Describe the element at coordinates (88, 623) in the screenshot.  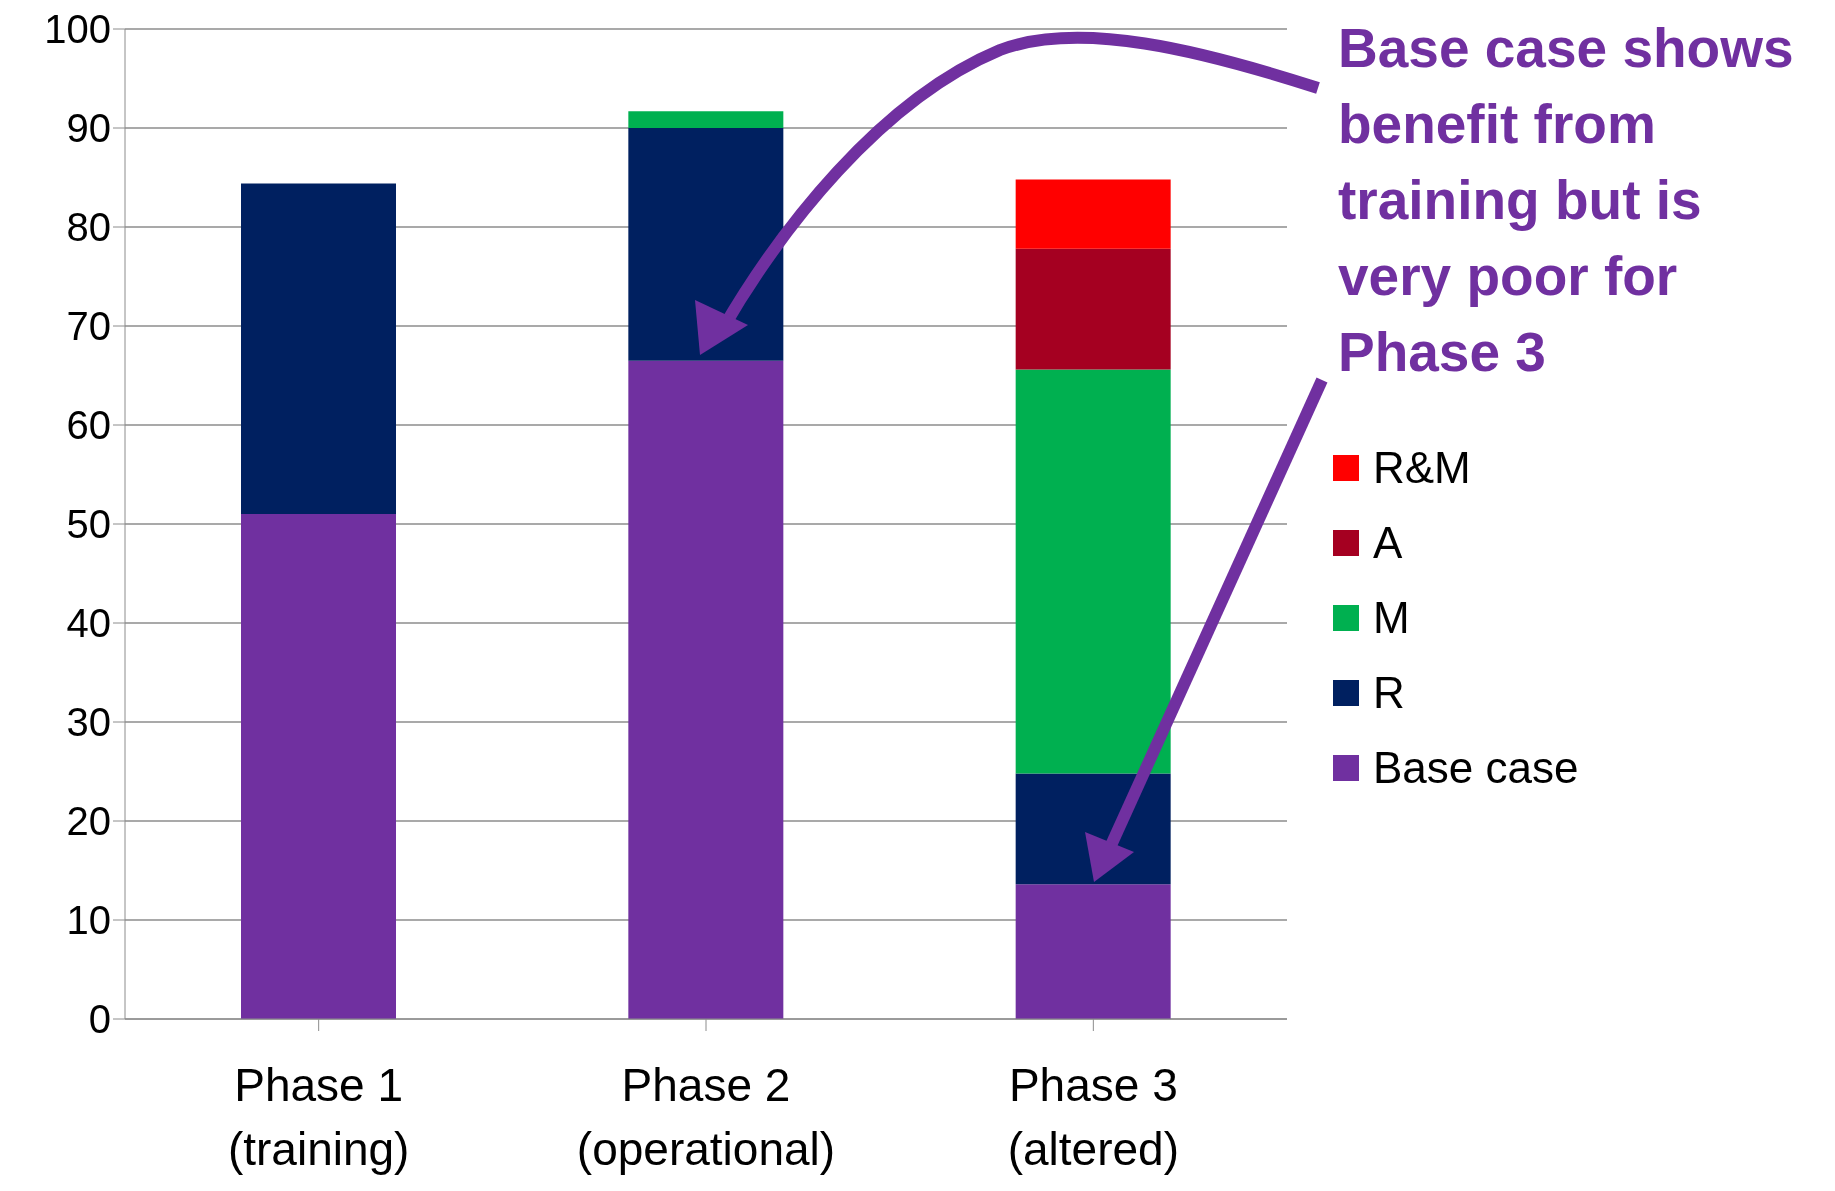
I see `y-tick-label: 40` at that location.